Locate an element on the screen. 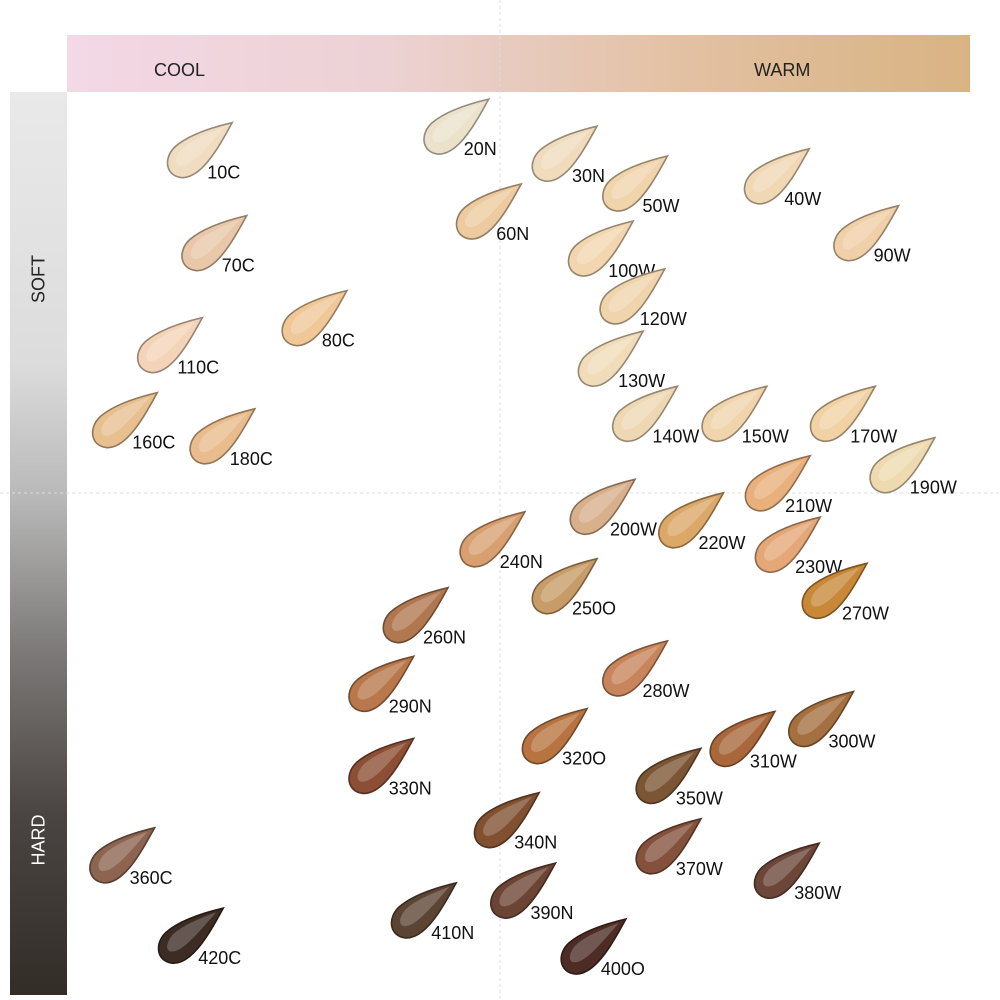  shade-swatch-380W: 380W is located at coordinates (797, 872).